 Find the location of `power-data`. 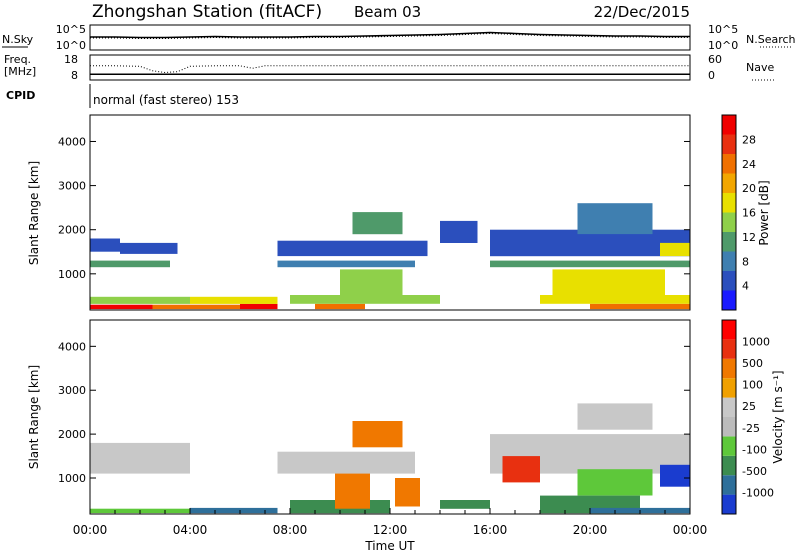

power-data is located at coordinates (390, 256).